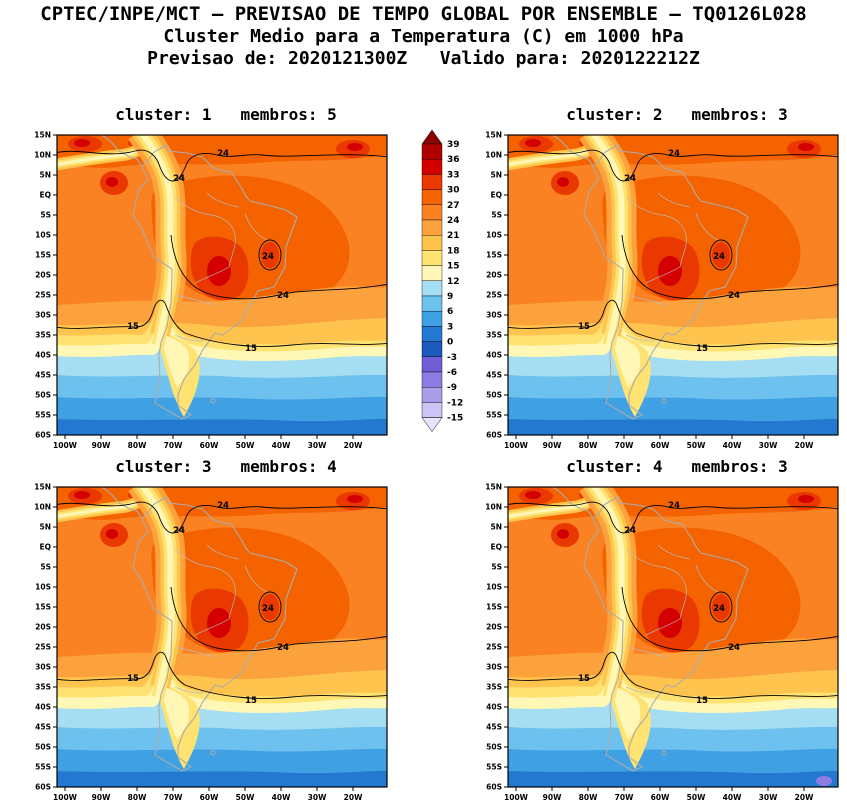  What do you see at coordinates (453, 236) in the screenshot?
I see `colorbar-label: 21` at bounding box center [453, 236].